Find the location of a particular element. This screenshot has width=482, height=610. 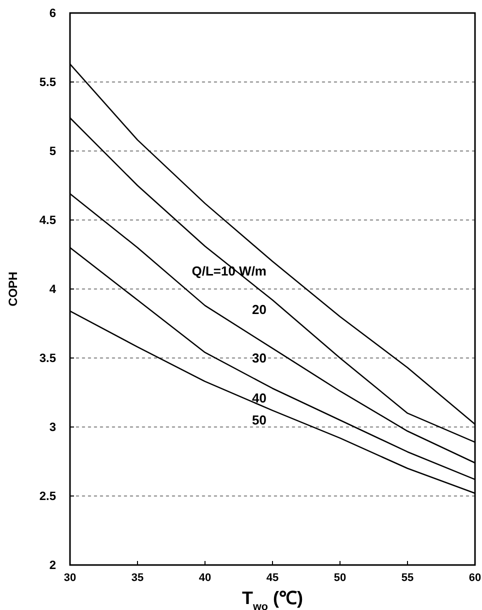

series-label: 30 is located at coordinates (259, 358).